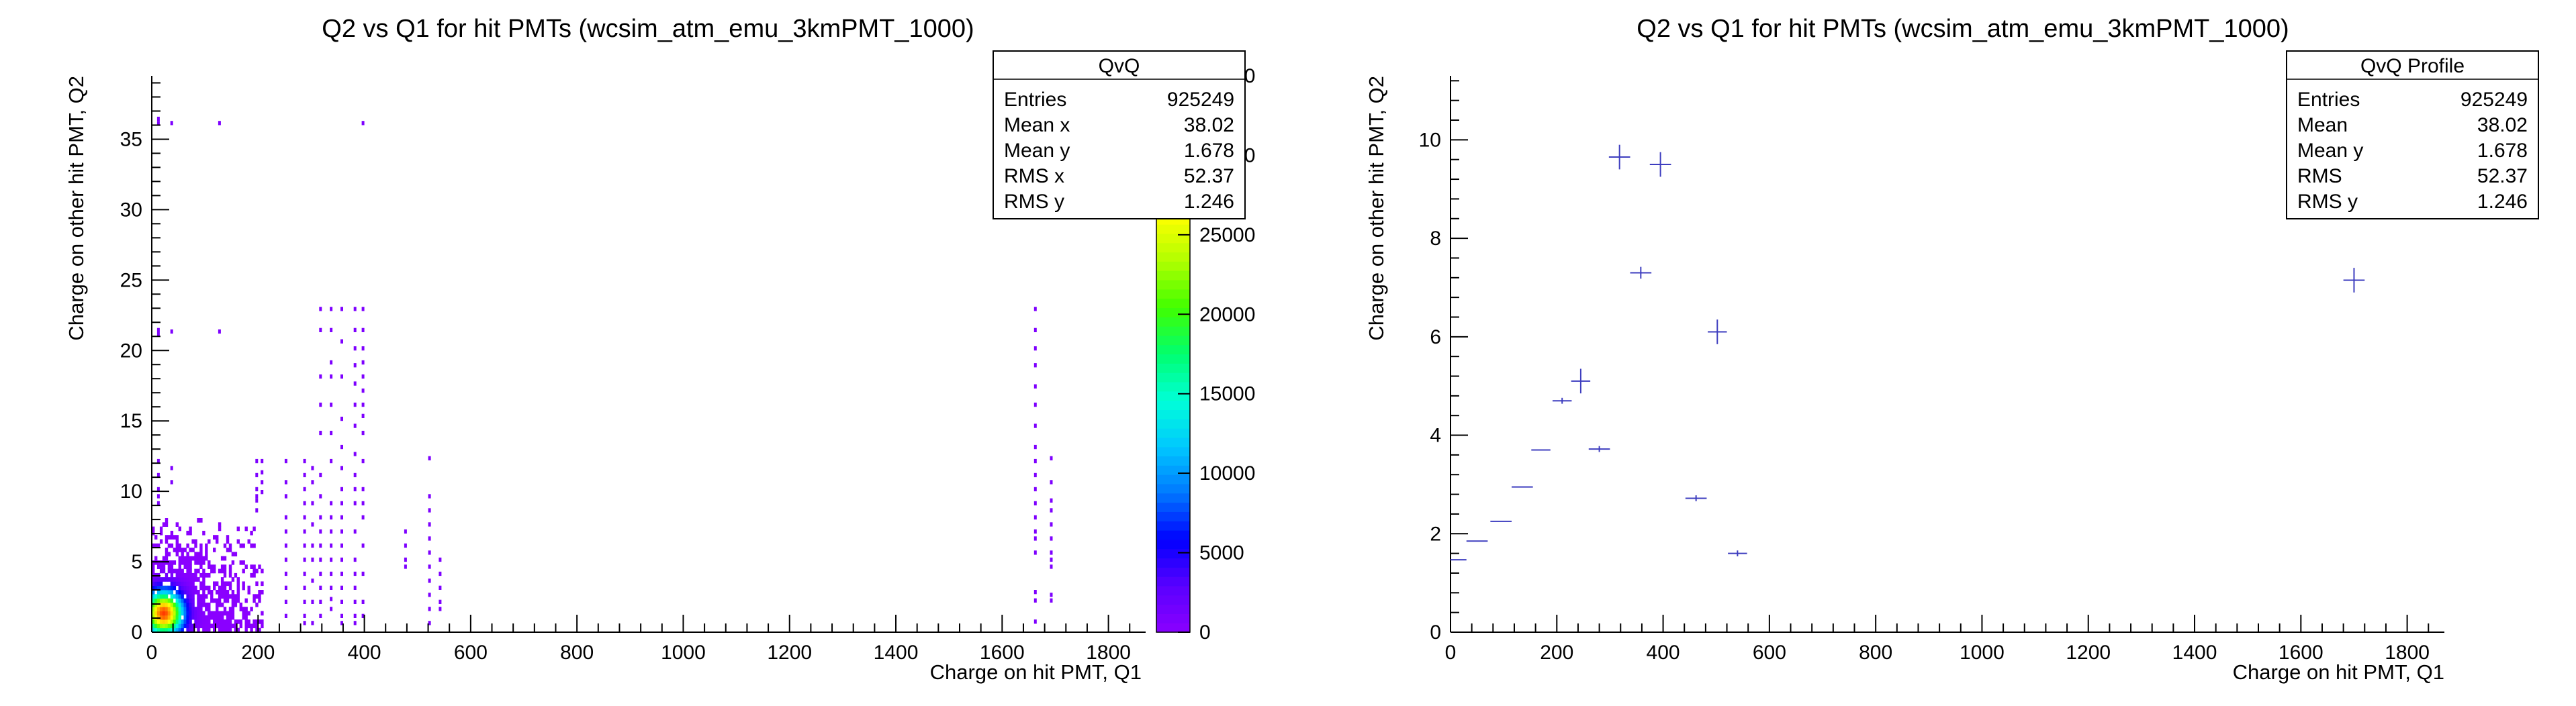  I want to click on profile-x-tick-label: 400, so click(1663, 653).